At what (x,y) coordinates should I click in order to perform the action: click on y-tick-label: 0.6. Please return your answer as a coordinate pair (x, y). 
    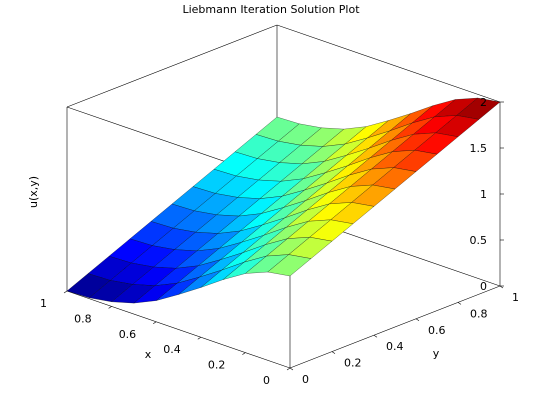
    Looking at the image, I should click on (437, 330).